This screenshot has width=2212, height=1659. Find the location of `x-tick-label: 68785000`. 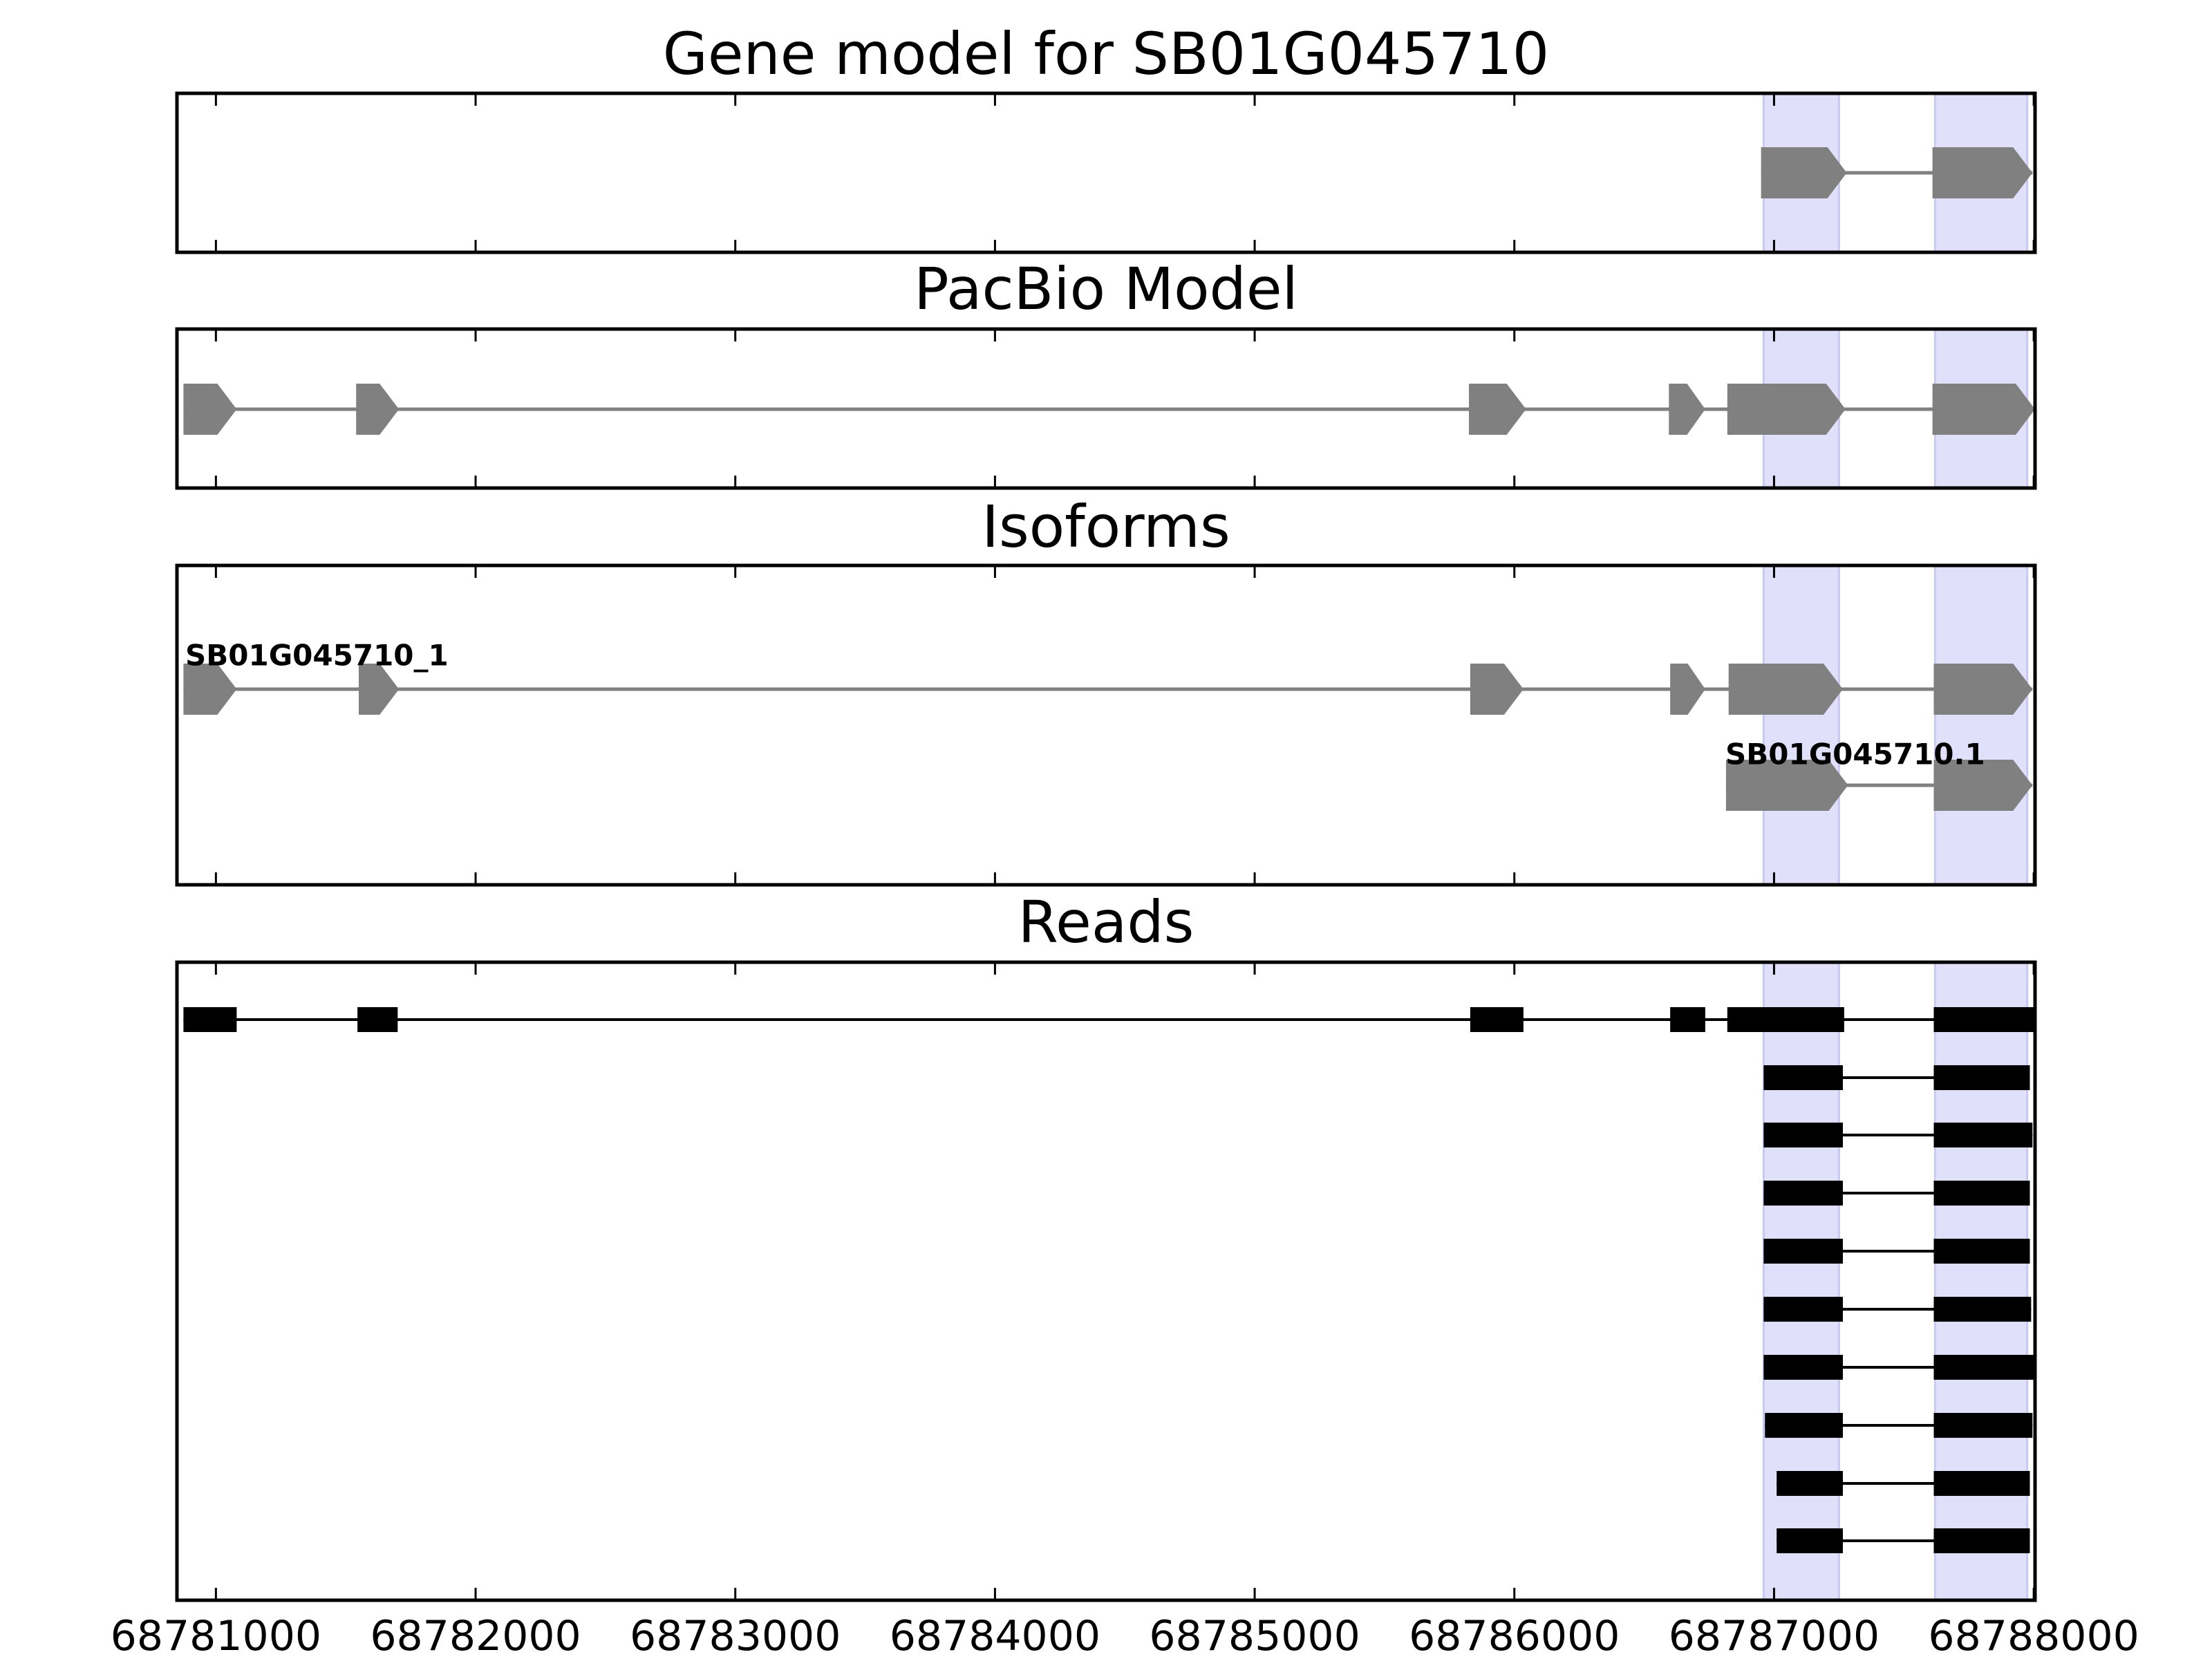

x-tick-label: 68785000 is located at coordinates (1255, 1635).